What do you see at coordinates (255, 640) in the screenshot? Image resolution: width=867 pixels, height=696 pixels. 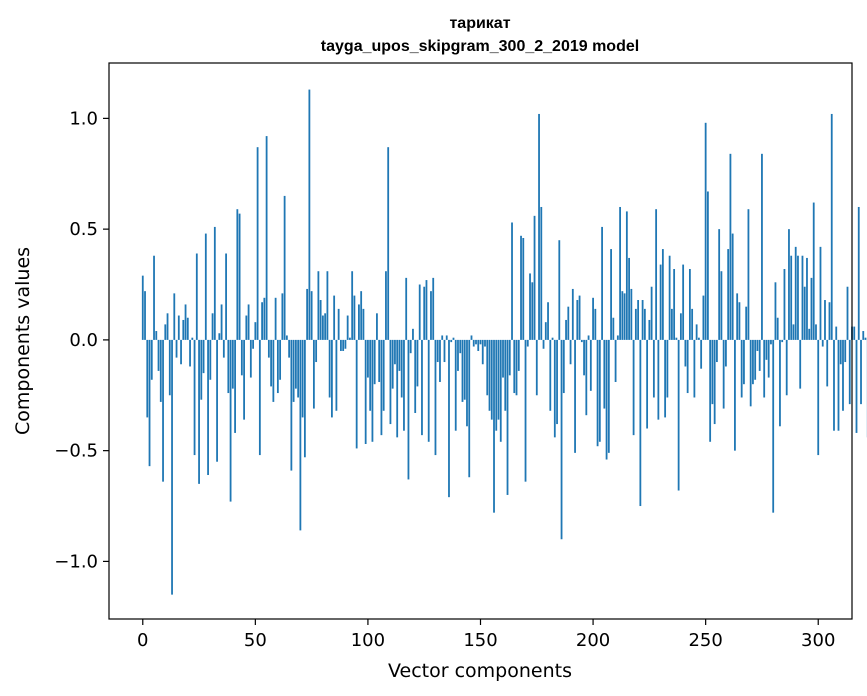 I see `x-tick-label: 50` at bounding box center [255, 640].